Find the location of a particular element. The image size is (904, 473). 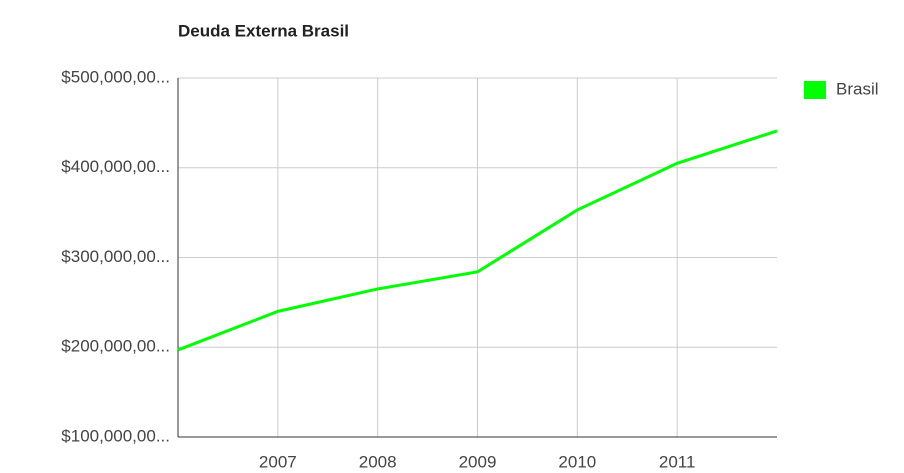

x-tick-label: 2010 is located at coordinates (577, 461).